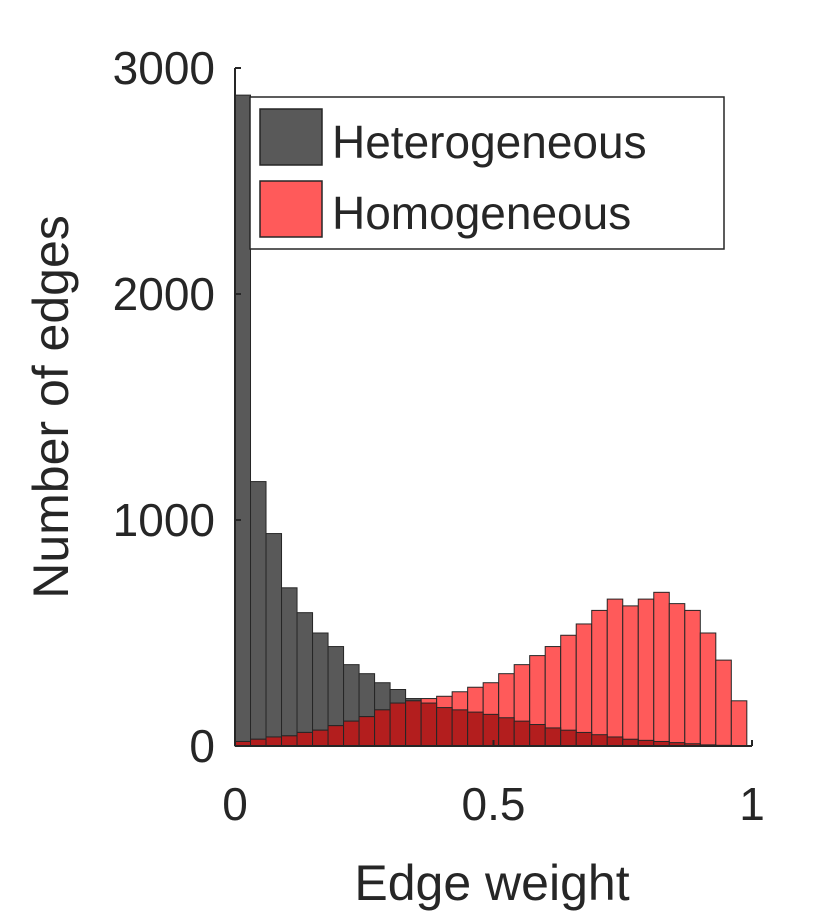  Describe the element at coordinates (177, 407) in the screenshot. I see `y-ticks: 0 1000 2000 3000` at that location.